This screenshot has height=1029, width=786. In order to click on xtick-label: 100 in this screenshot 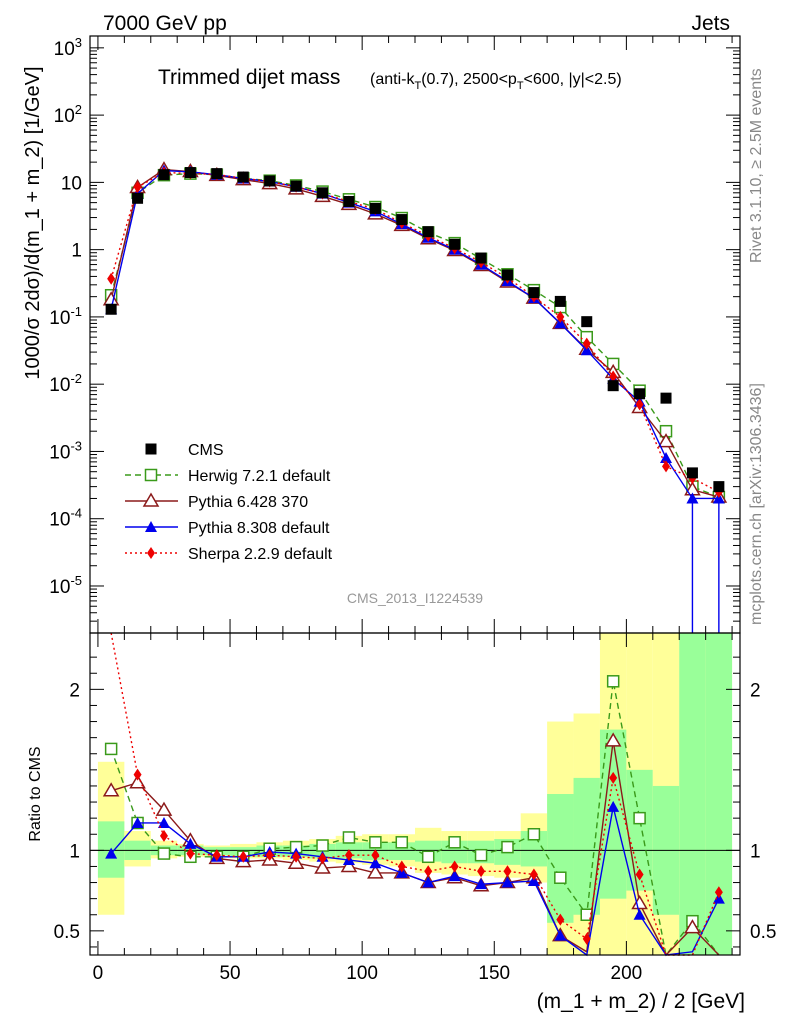, I will do `click(362, 973)`.